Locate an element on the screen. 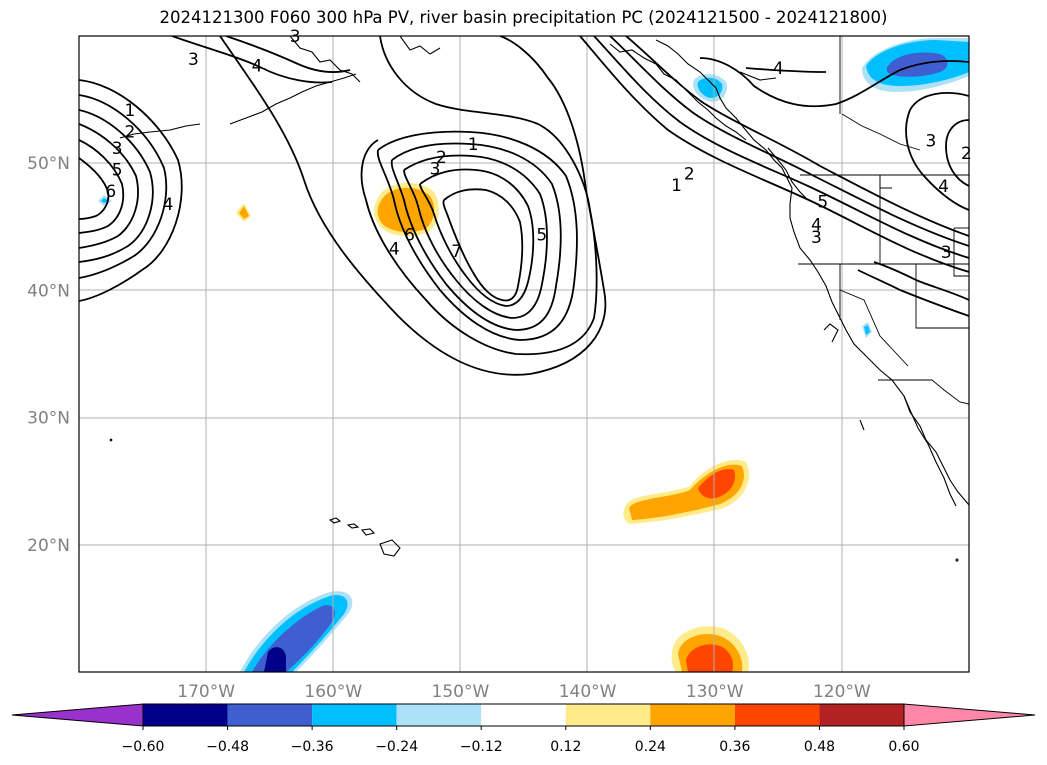 Image resolution: width=1047 pixels, height=765 pixels. colorbar-under-extension is located at coordinates (77, 715).